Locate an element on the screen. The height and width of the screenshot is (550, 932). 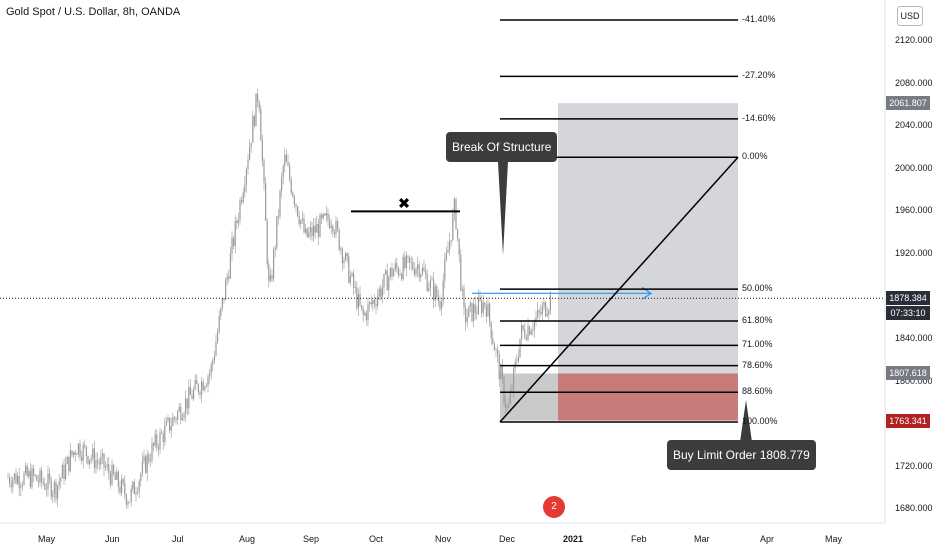
x-tick-label: Jul is located at coordinates (178, 539).